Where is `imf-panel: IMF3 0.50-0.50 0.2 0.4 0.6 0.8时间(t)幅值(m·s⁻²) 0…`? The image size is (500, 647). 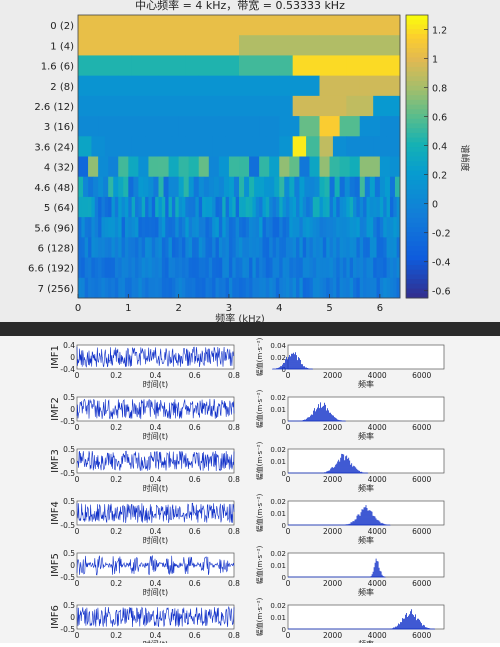 imf-panel: IMF3 0.50-0.50 0.2 0.4 0.6 0.8时间(t)幅值(m·s⁻²) 0… is located at coordinates (247, 467).